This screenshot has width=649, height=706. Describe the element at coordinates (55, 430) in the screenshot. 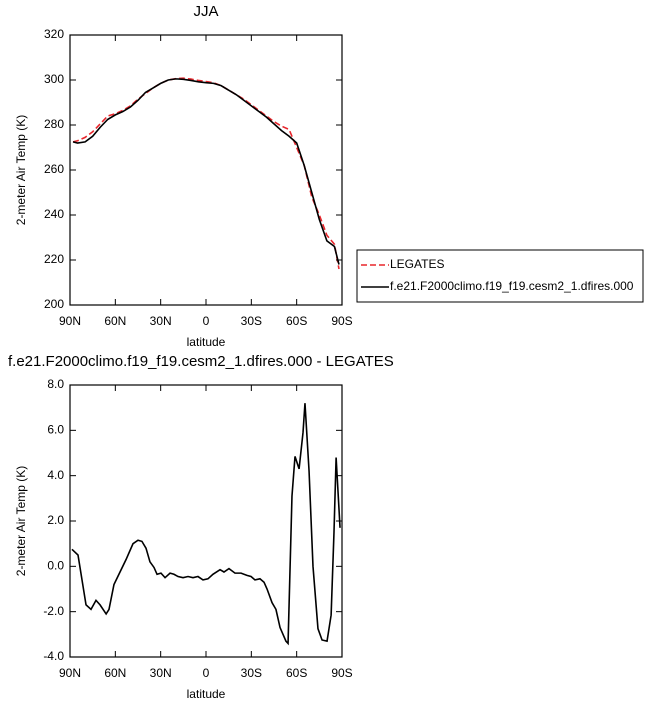

I see `y-tick-label: 6.0` at that location.